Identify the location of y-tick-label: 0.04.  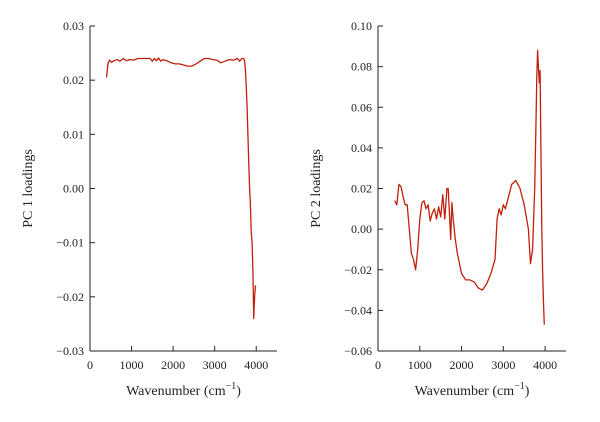
(361, 148).